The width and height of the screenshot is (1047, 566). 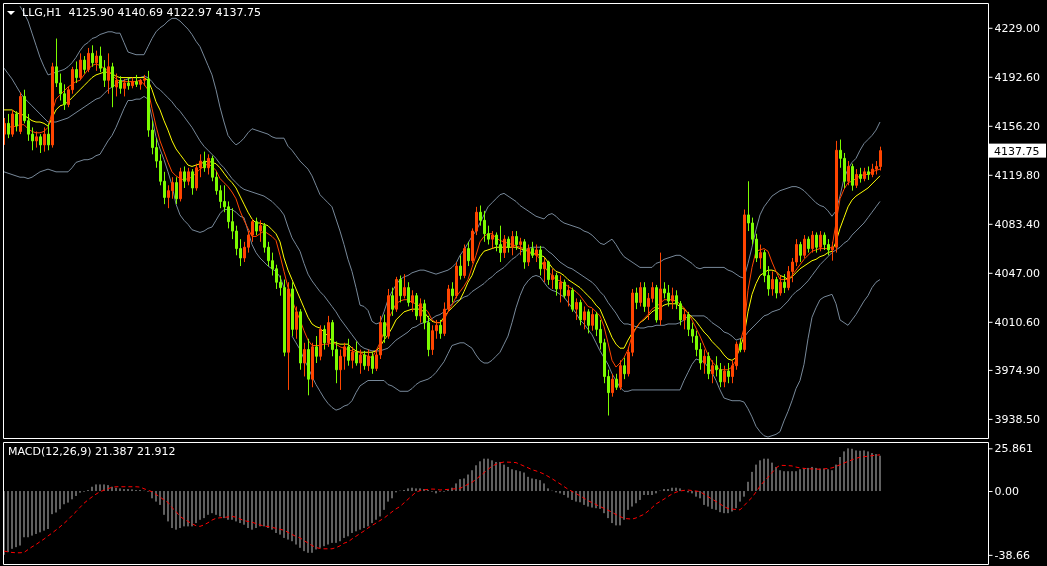 I want to click on y-tick-label: 4192.60, so click(x=1017, y=77).